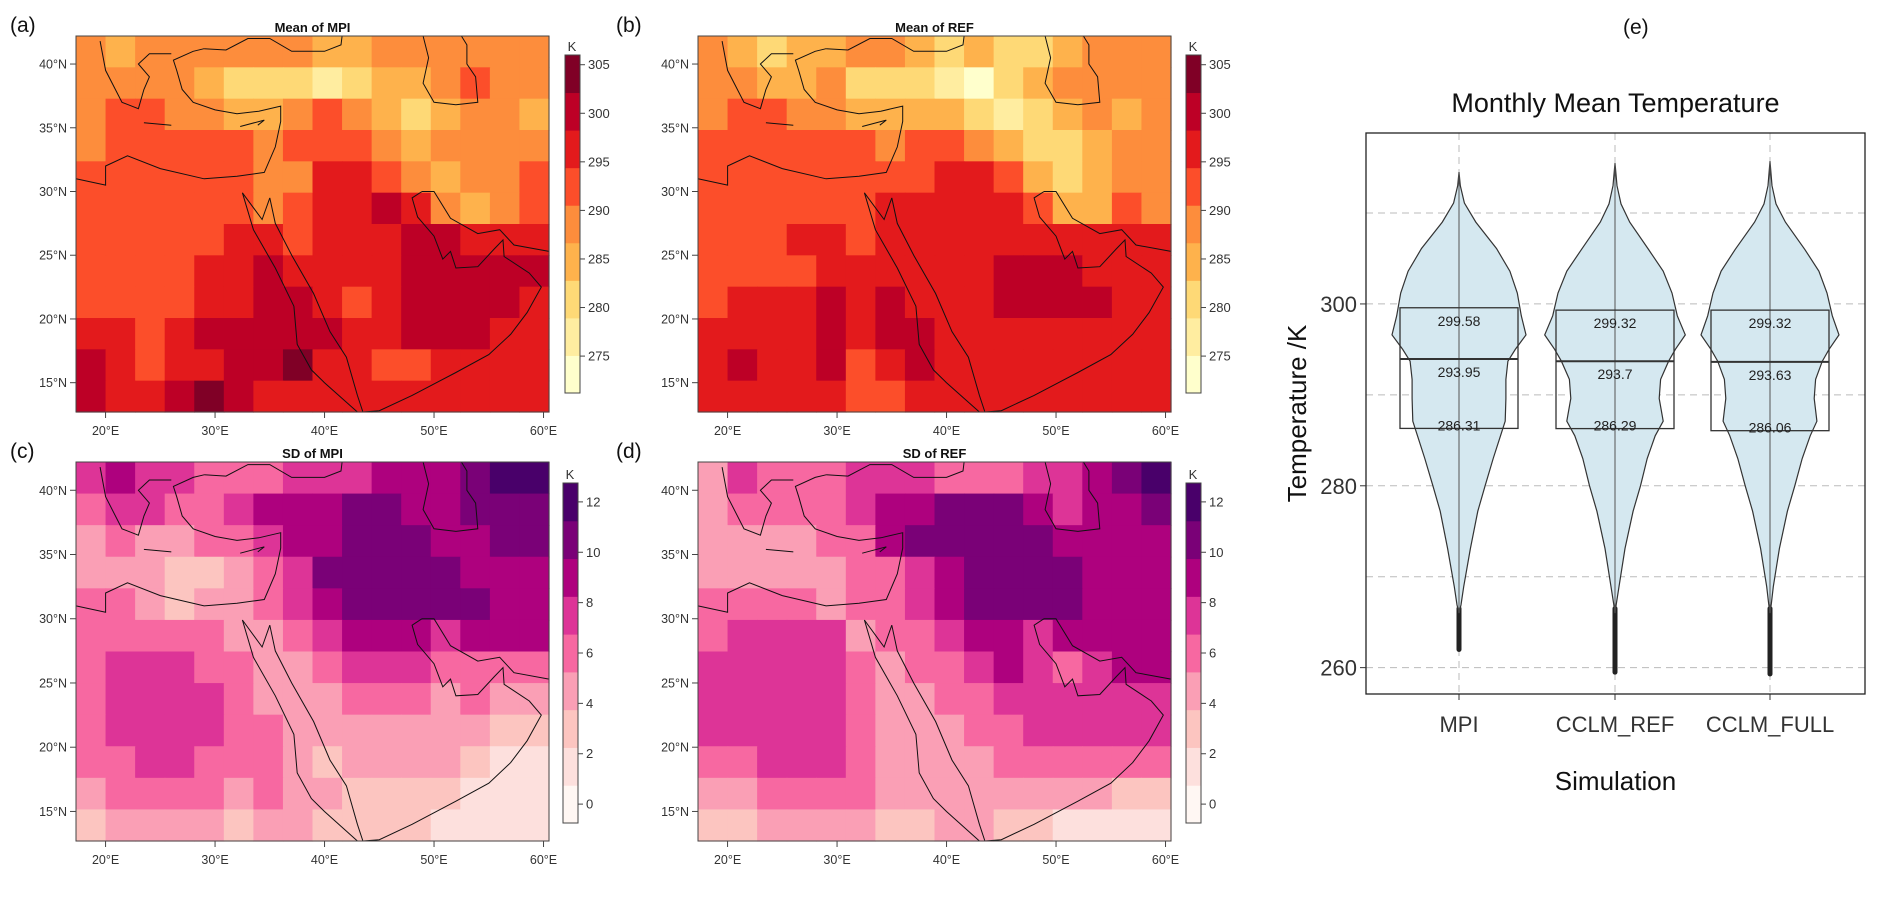  I want to click on colorbar: K 305 300 295 290 285 280 275, so click(587, 216).